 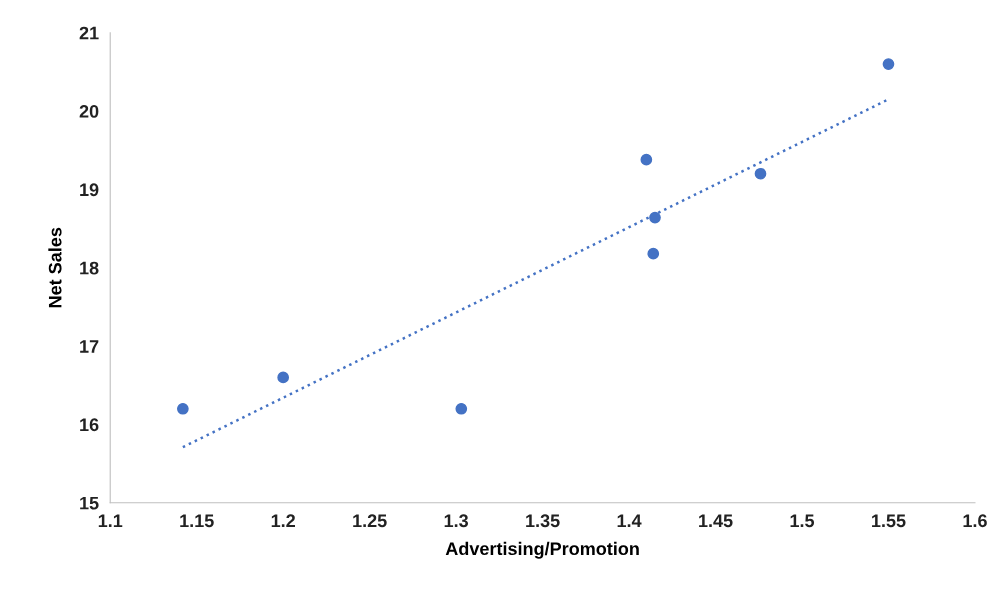 I want to click on x-tick-label: 1.5, so click(x=802, y=521).